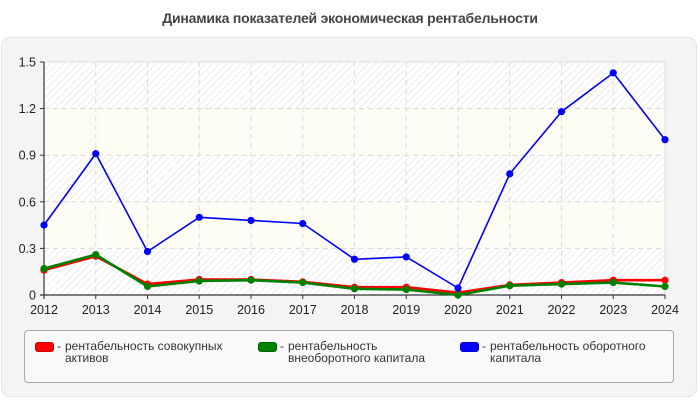 The height and width of the screenshot is (400, 700). I want to click on legend-label: рентабельность оборотного капитала, so click(568, 352).